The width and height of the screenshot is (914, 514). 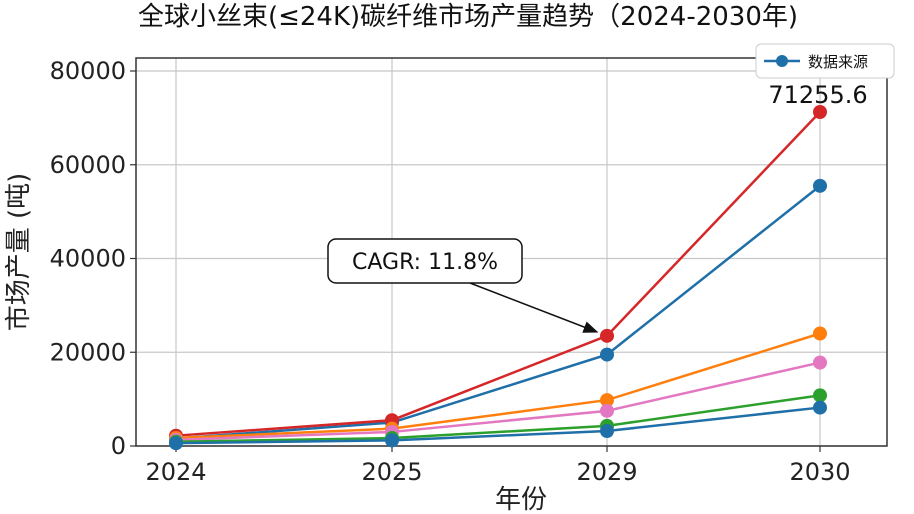 I want to click on annotation-arrow, so click(x=534, y=307).